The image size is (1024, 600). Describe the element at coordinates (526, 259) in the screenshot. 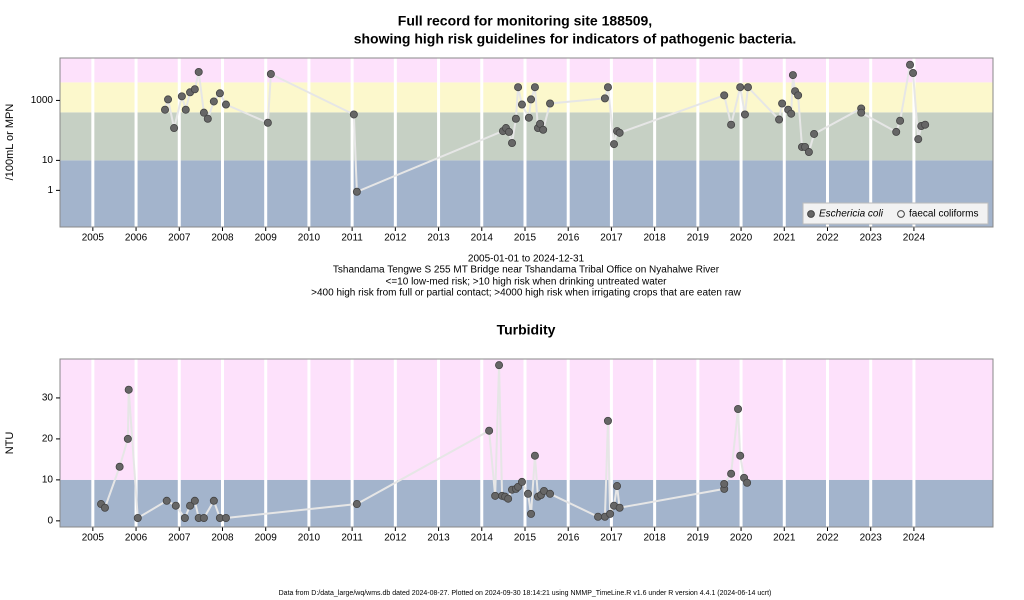

I see `note: 2005-01-01 to 2024-12-31` at that location.